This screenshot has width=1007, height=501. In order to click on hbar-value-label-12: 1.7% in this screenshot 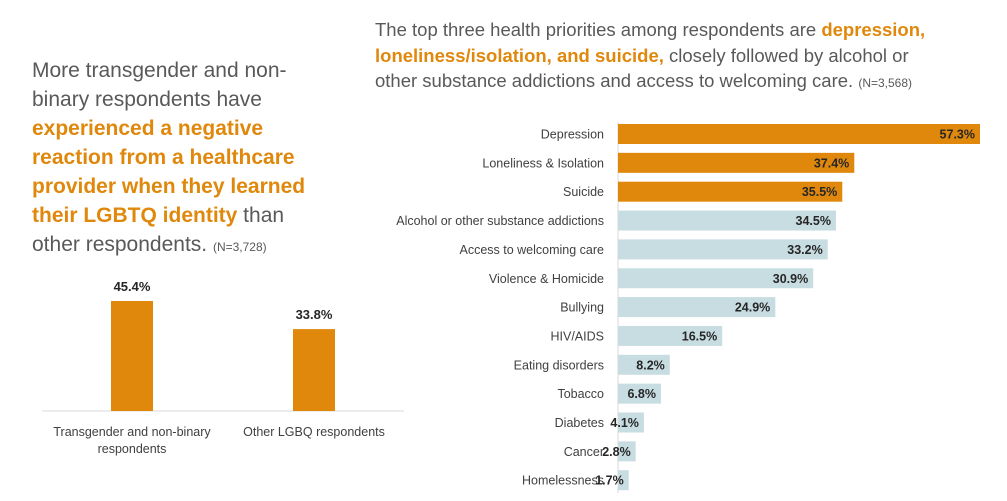, I will do `click(609, 481)`.